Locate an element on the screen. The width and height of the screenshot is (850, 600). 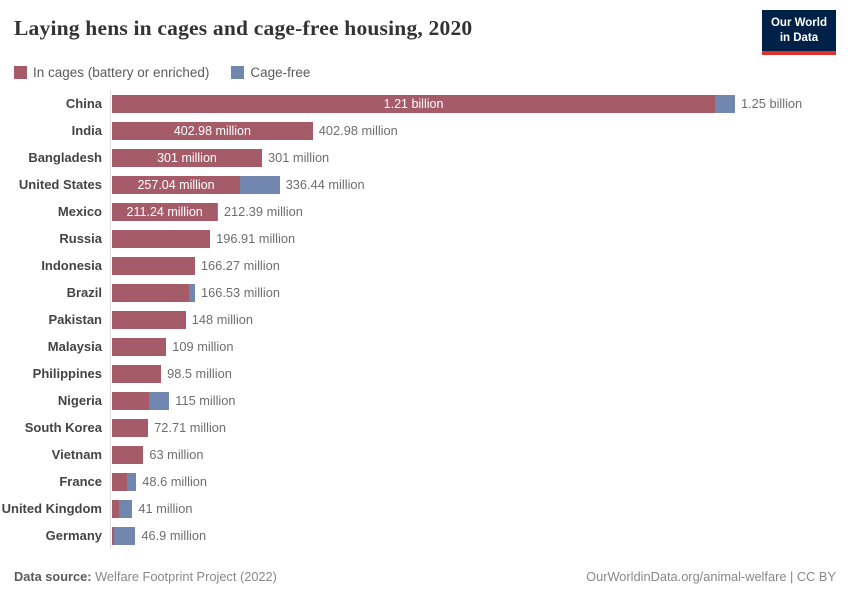
bar-track: 109 million is located at coordinates (480, 346).